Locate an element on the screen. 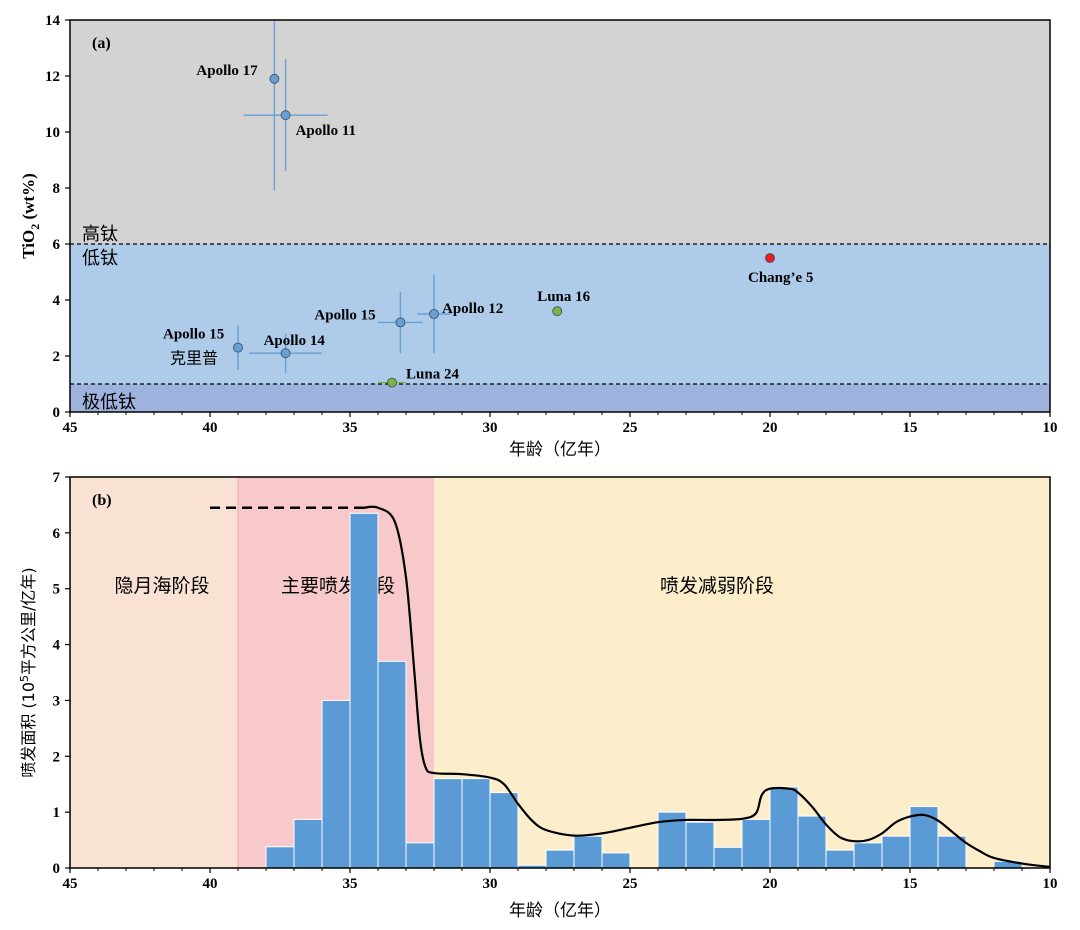 The height and width of the screenshot is (930, 1080). y-tick-label: 3 is located at coordinates (57, 701).